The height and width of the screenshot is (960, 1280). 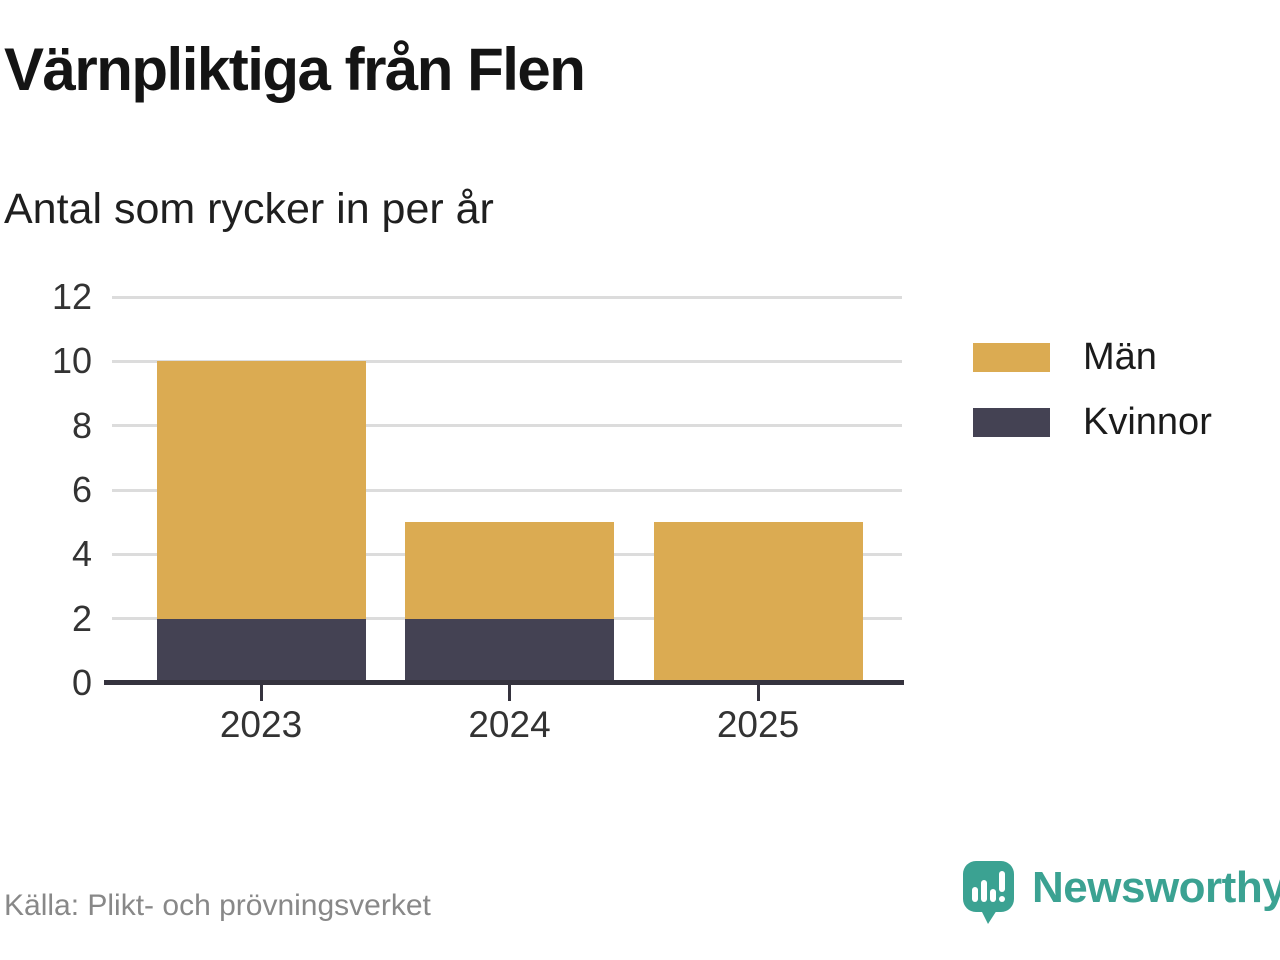 I want to click on x-axis-tick-label: 2025, so click(x=758, y=724).